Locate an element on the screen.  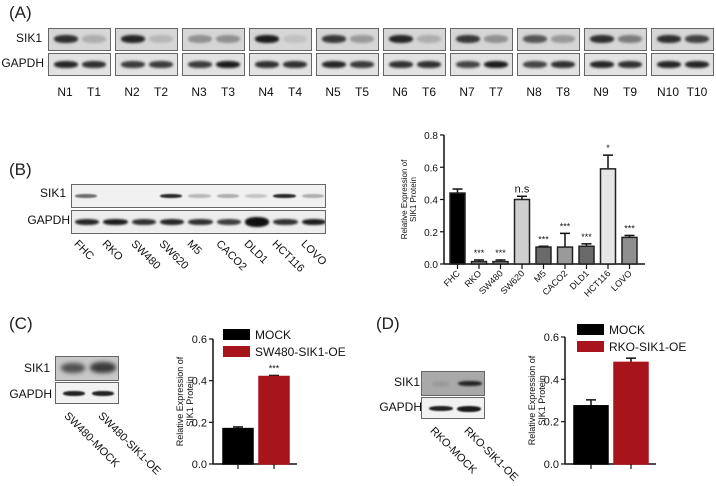
panel-a-label: (A) is located at coordinates (20, 12).